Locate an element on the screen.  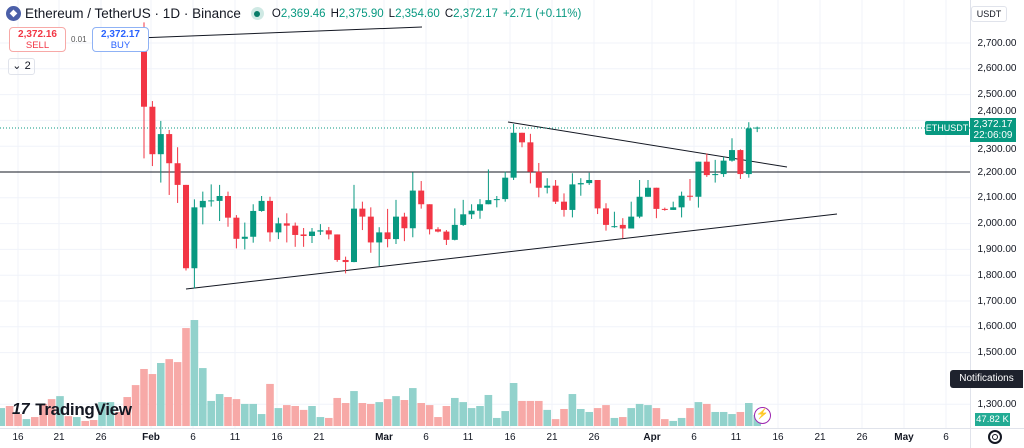
chevron-down-icon: ⌄ is located at coordinates (18, 66).